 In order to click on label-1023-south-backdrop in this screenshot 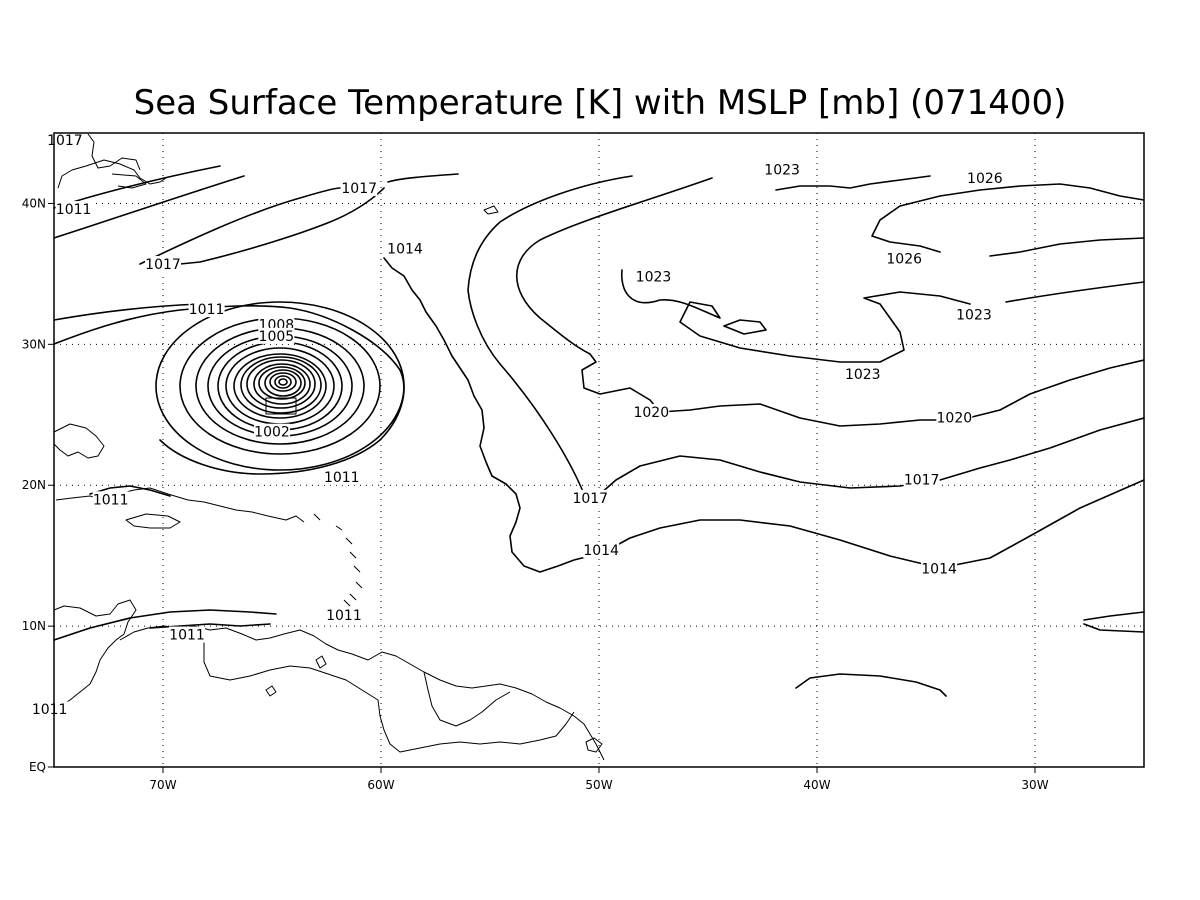, I will do `click(862, 373)`.